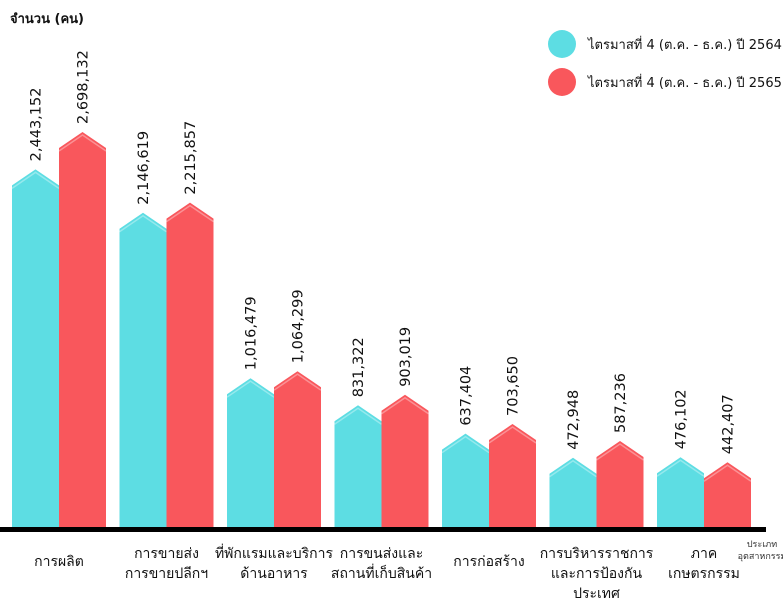 The image size is (783, 605). What do you see at coordinates (729, 424) in the screenshot?
I see `value-label-2565-cat-6: 442,407` at bounding box center [729, 424].